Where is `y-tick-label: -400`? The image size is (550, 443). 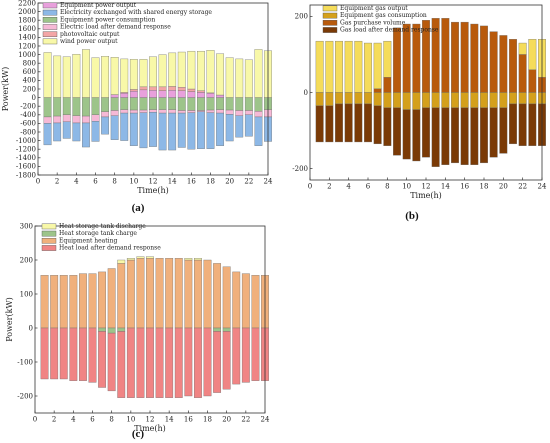 y-tick-label: -400 is located at coordinates (28, 115).